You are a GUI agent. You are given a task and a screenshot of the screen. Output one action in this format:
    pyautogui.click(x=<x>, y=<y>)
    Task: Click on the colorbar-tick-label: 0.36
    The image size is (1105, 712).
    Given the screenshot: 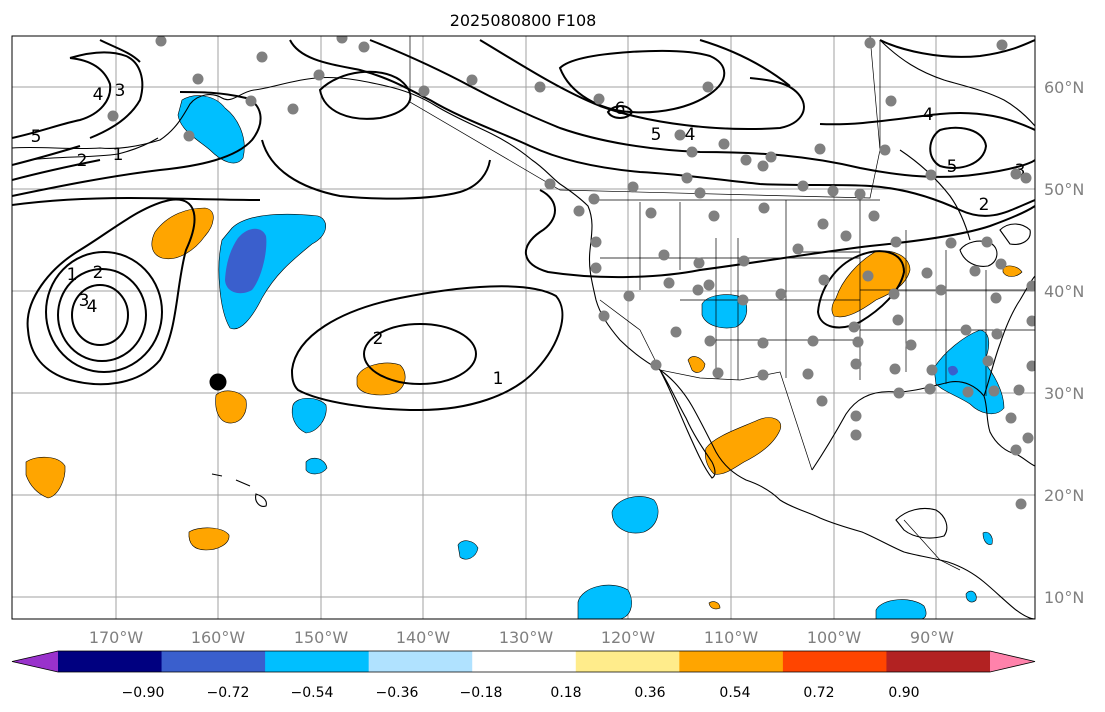 What is the action you would take?
    pyautogui.click(x=649, y=693)
    